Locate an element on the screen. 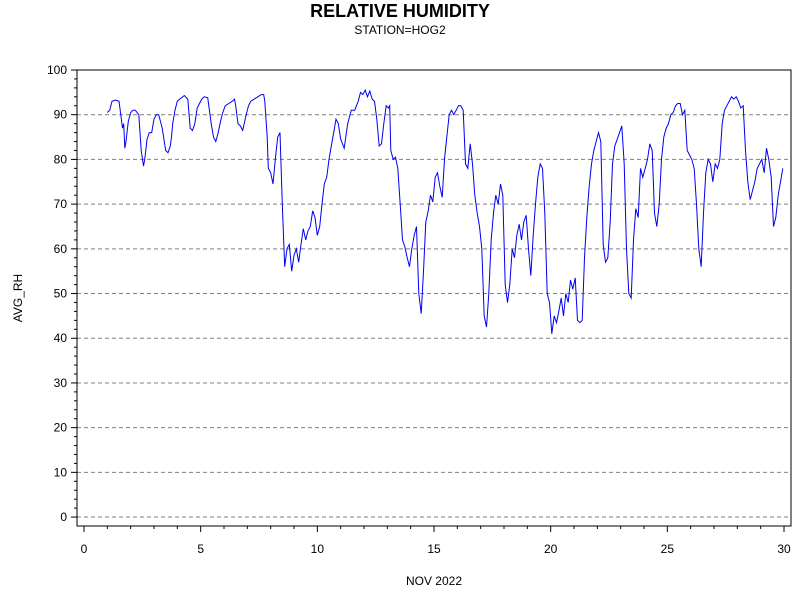 The width and height of the screenshot is (800, 600). x-tick-label: 0 is located at coordinates (84, 549).